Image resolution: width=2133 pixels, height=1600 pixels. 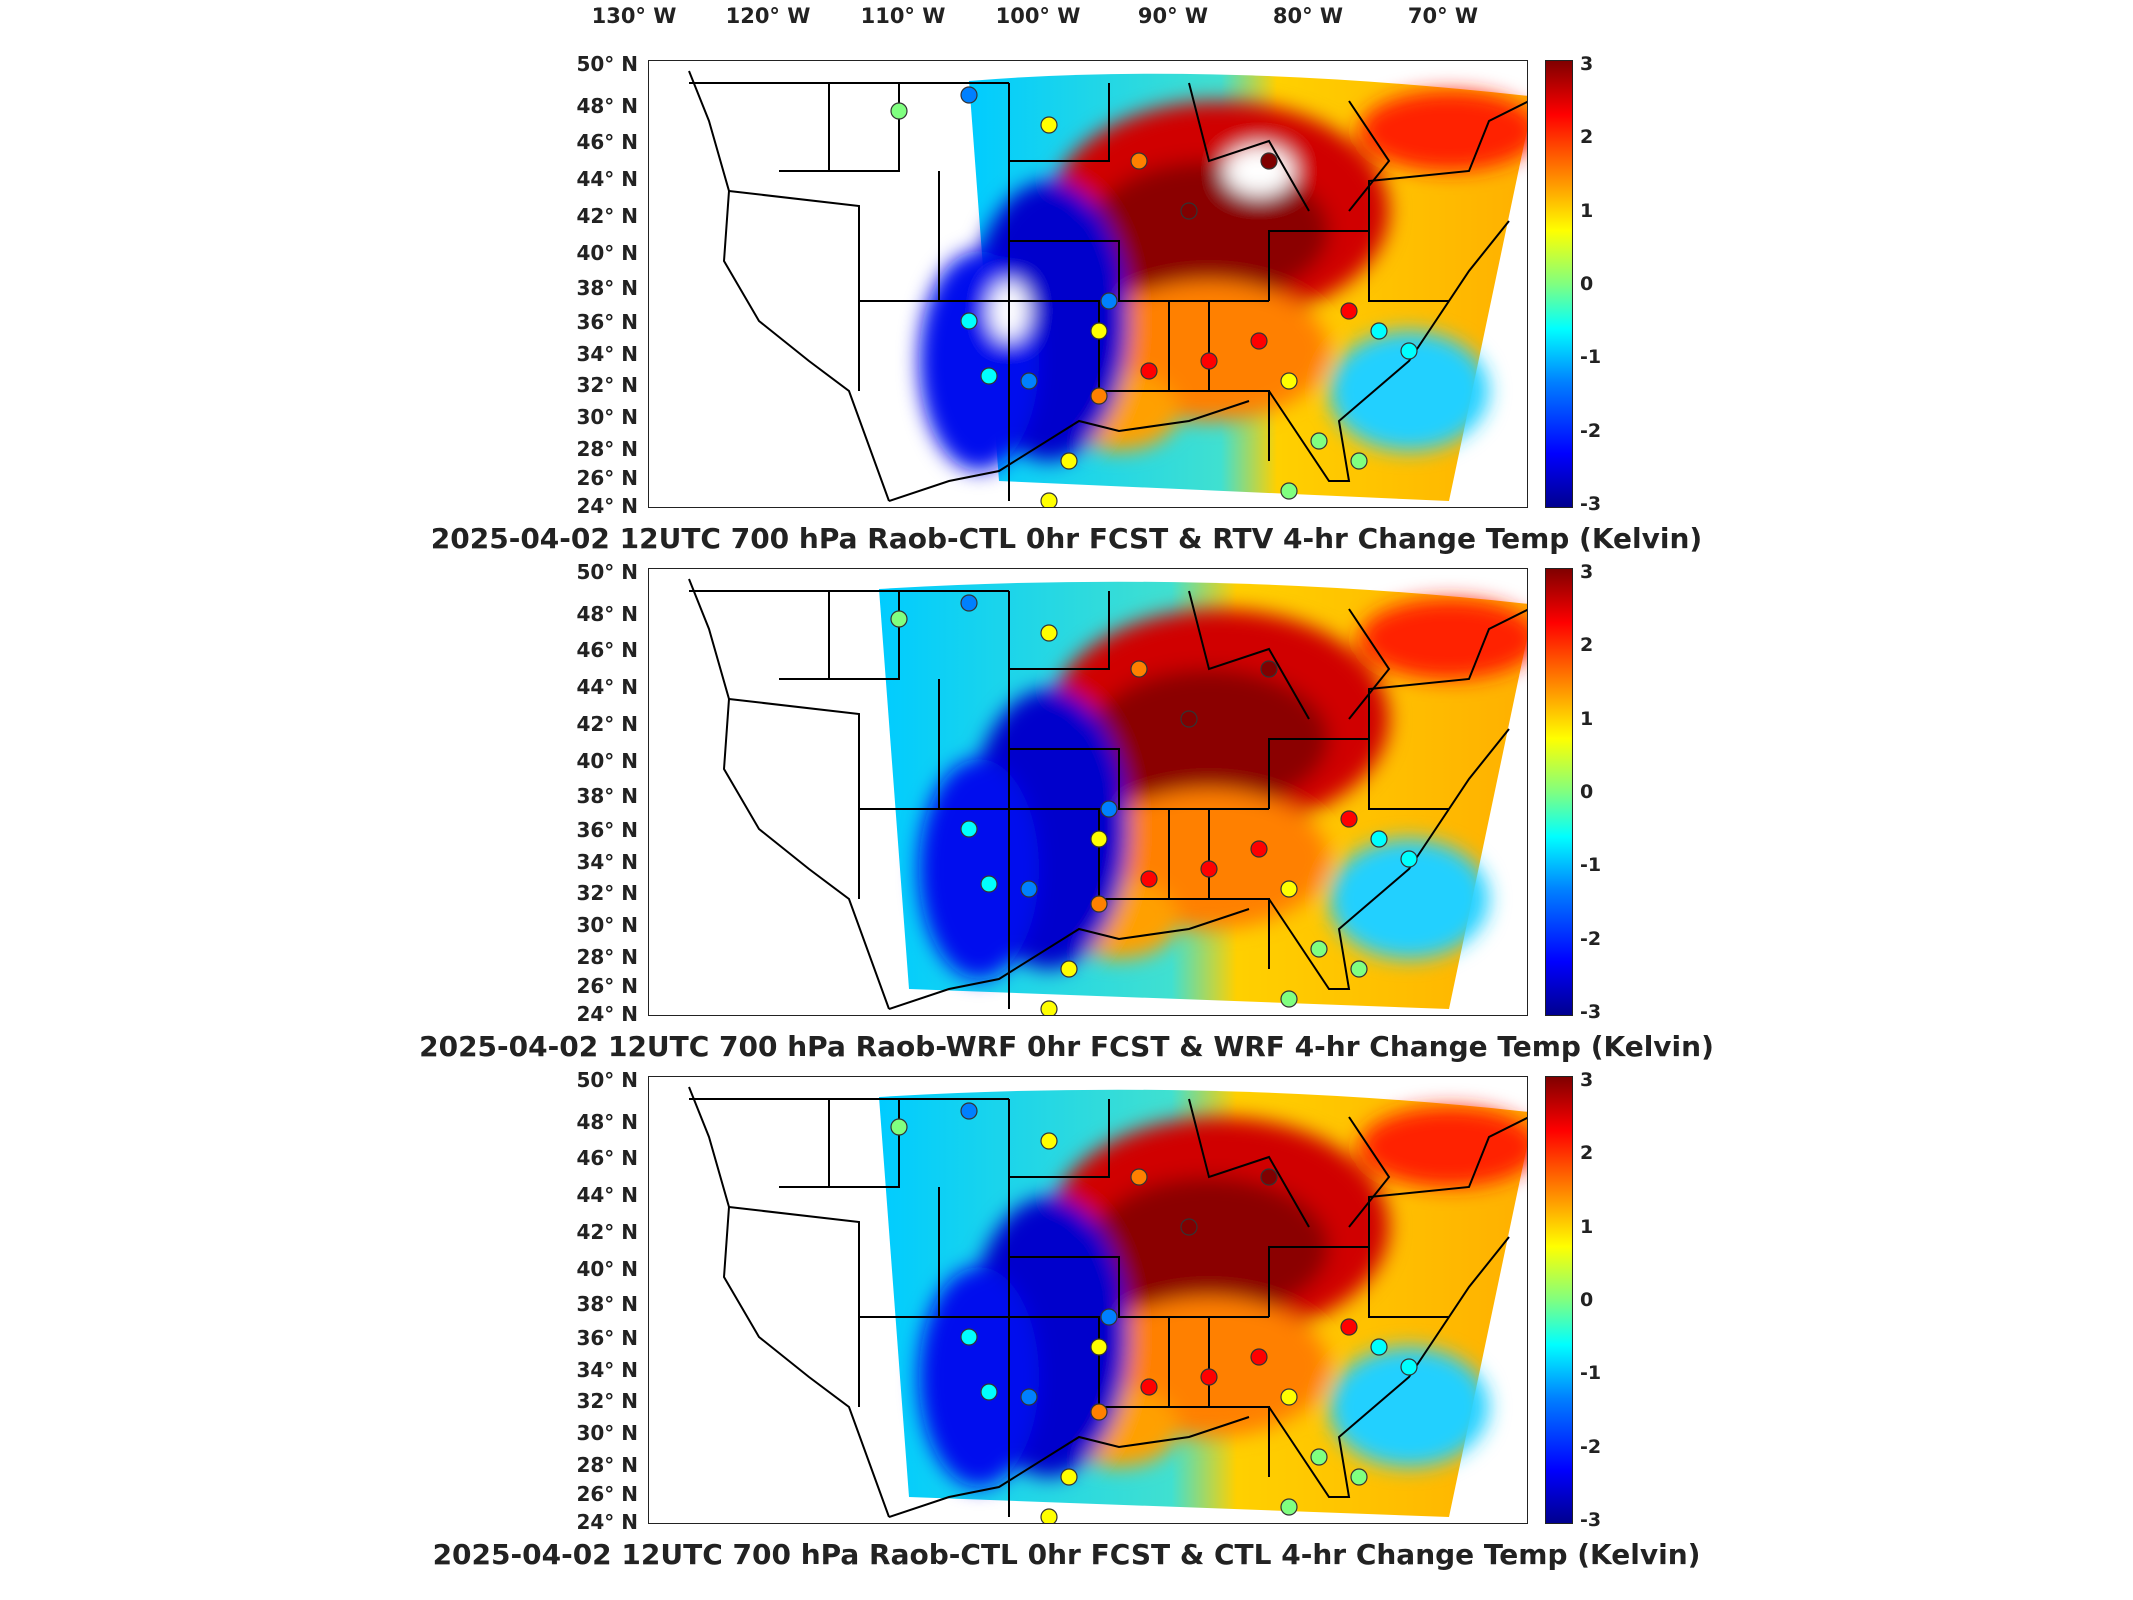 What do you see at coordinates (1591, 938) in the screenshot?
I see `colorbar-tick-label: -2` at bounding box center [1591, 938].